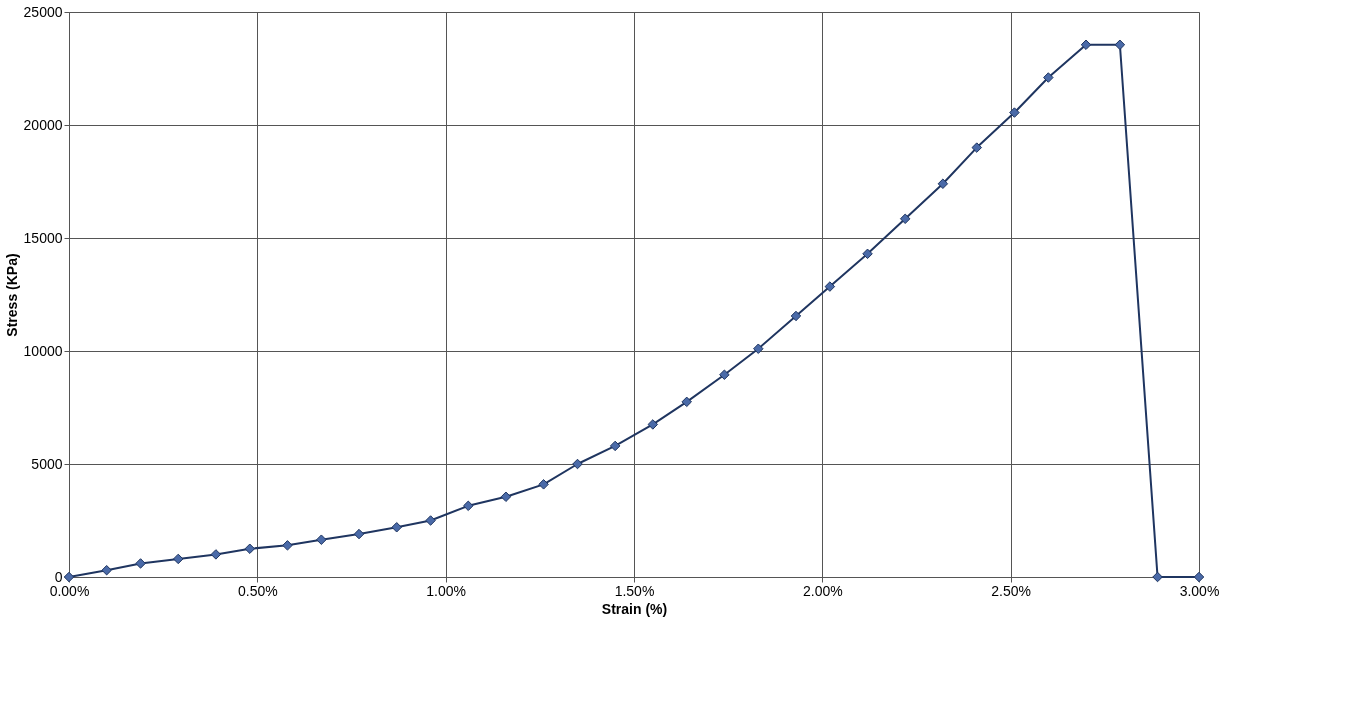  What do you see at coordinates (1011, 590) in the screenshot?
I see `x-tick-label: 2.50%` at bounding box center [1011, 590].